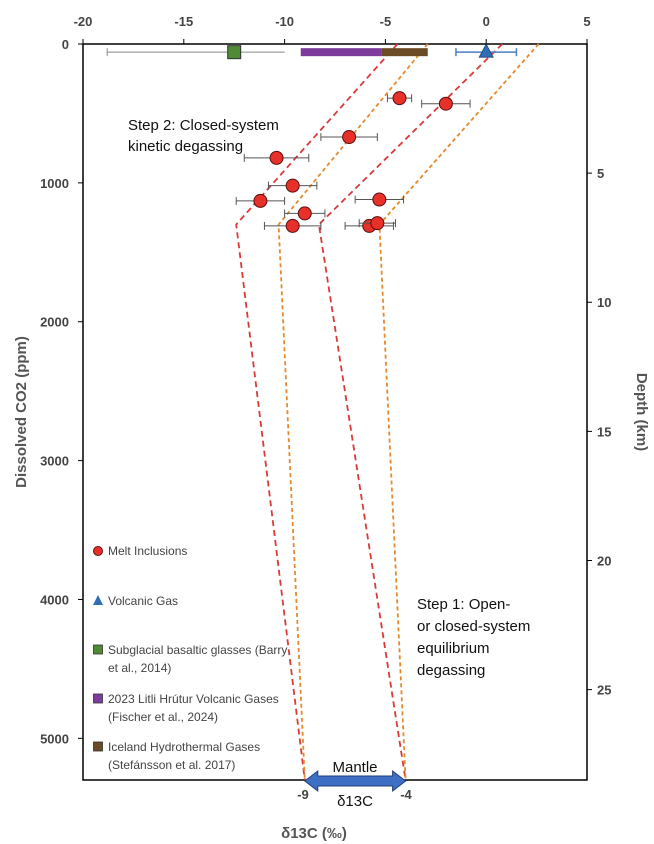  I want to click on glass-marker, so click(234, 52).